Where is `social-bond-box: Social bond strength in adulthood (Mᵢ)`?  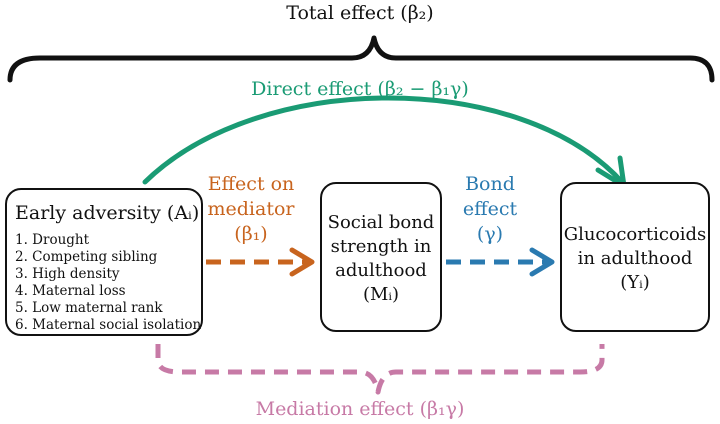 social-bond-box: Social bond strength in adulthood (Mᵢ) is located at coordinates (381, 257).